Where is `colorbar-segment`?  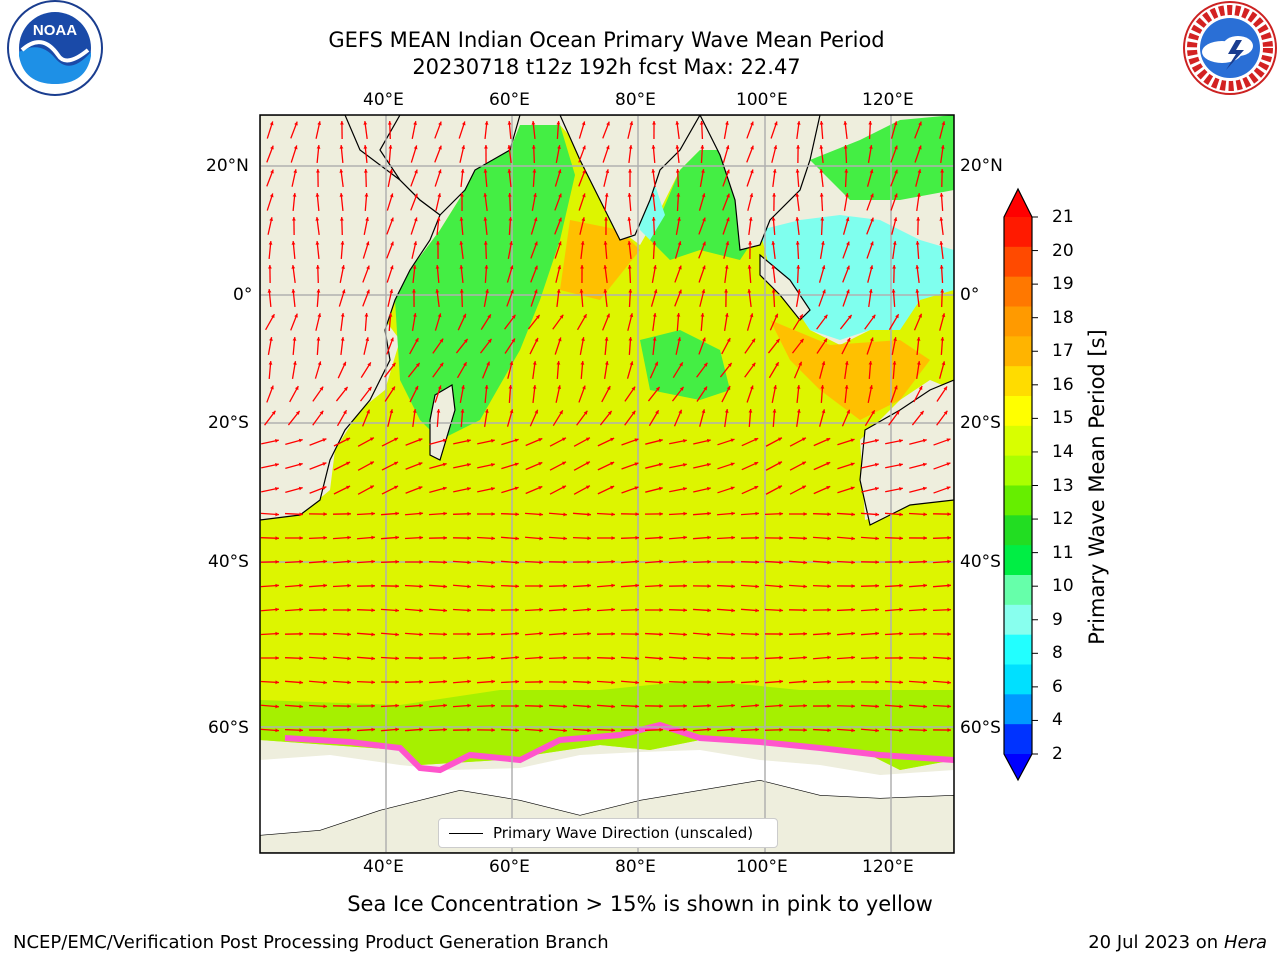
colorbar-segment is located at coordinates (1018, 470).